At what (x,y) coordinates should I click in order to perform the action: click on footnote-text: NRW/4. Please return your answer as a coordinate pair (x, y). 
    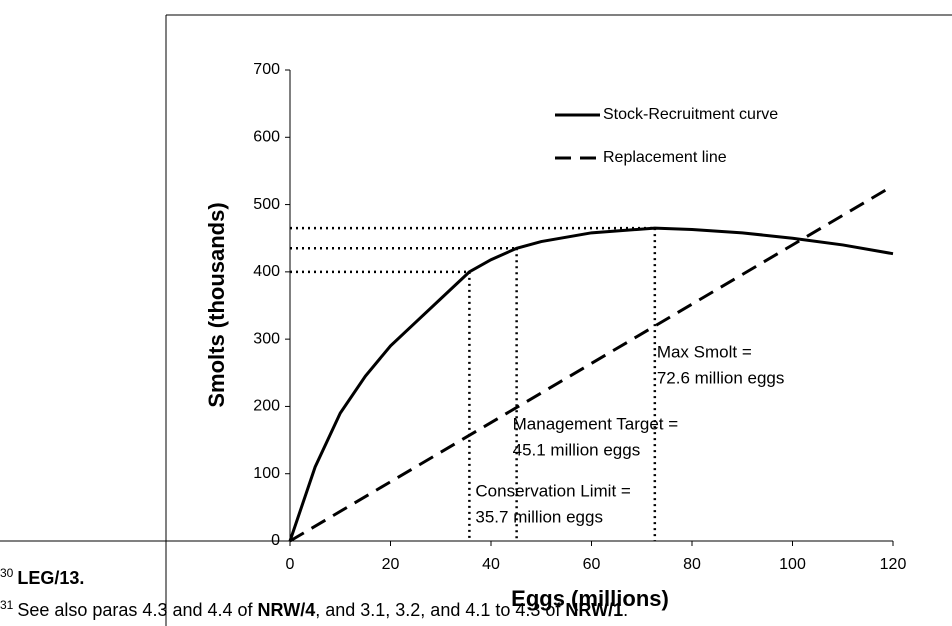
    Looking at the image, I should click on (287, 610).